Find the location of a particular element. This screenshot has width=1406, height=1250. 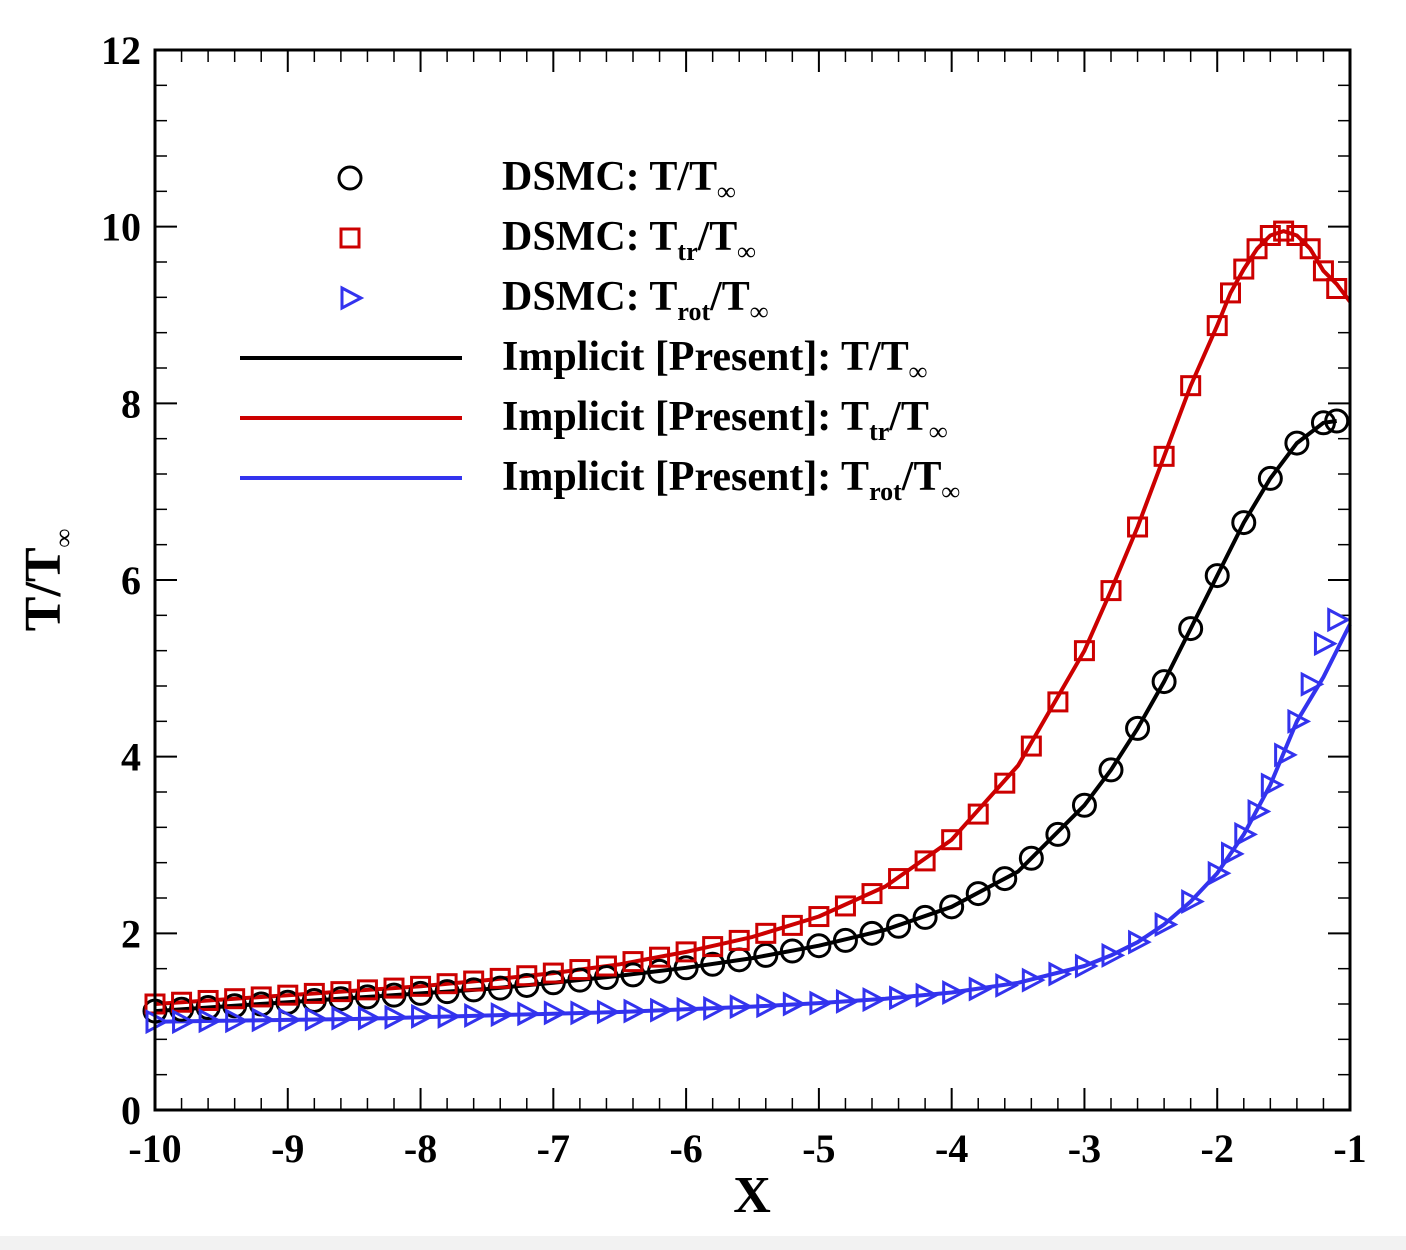

x-tick-label: -8 is located at coordinates (420, 1148).